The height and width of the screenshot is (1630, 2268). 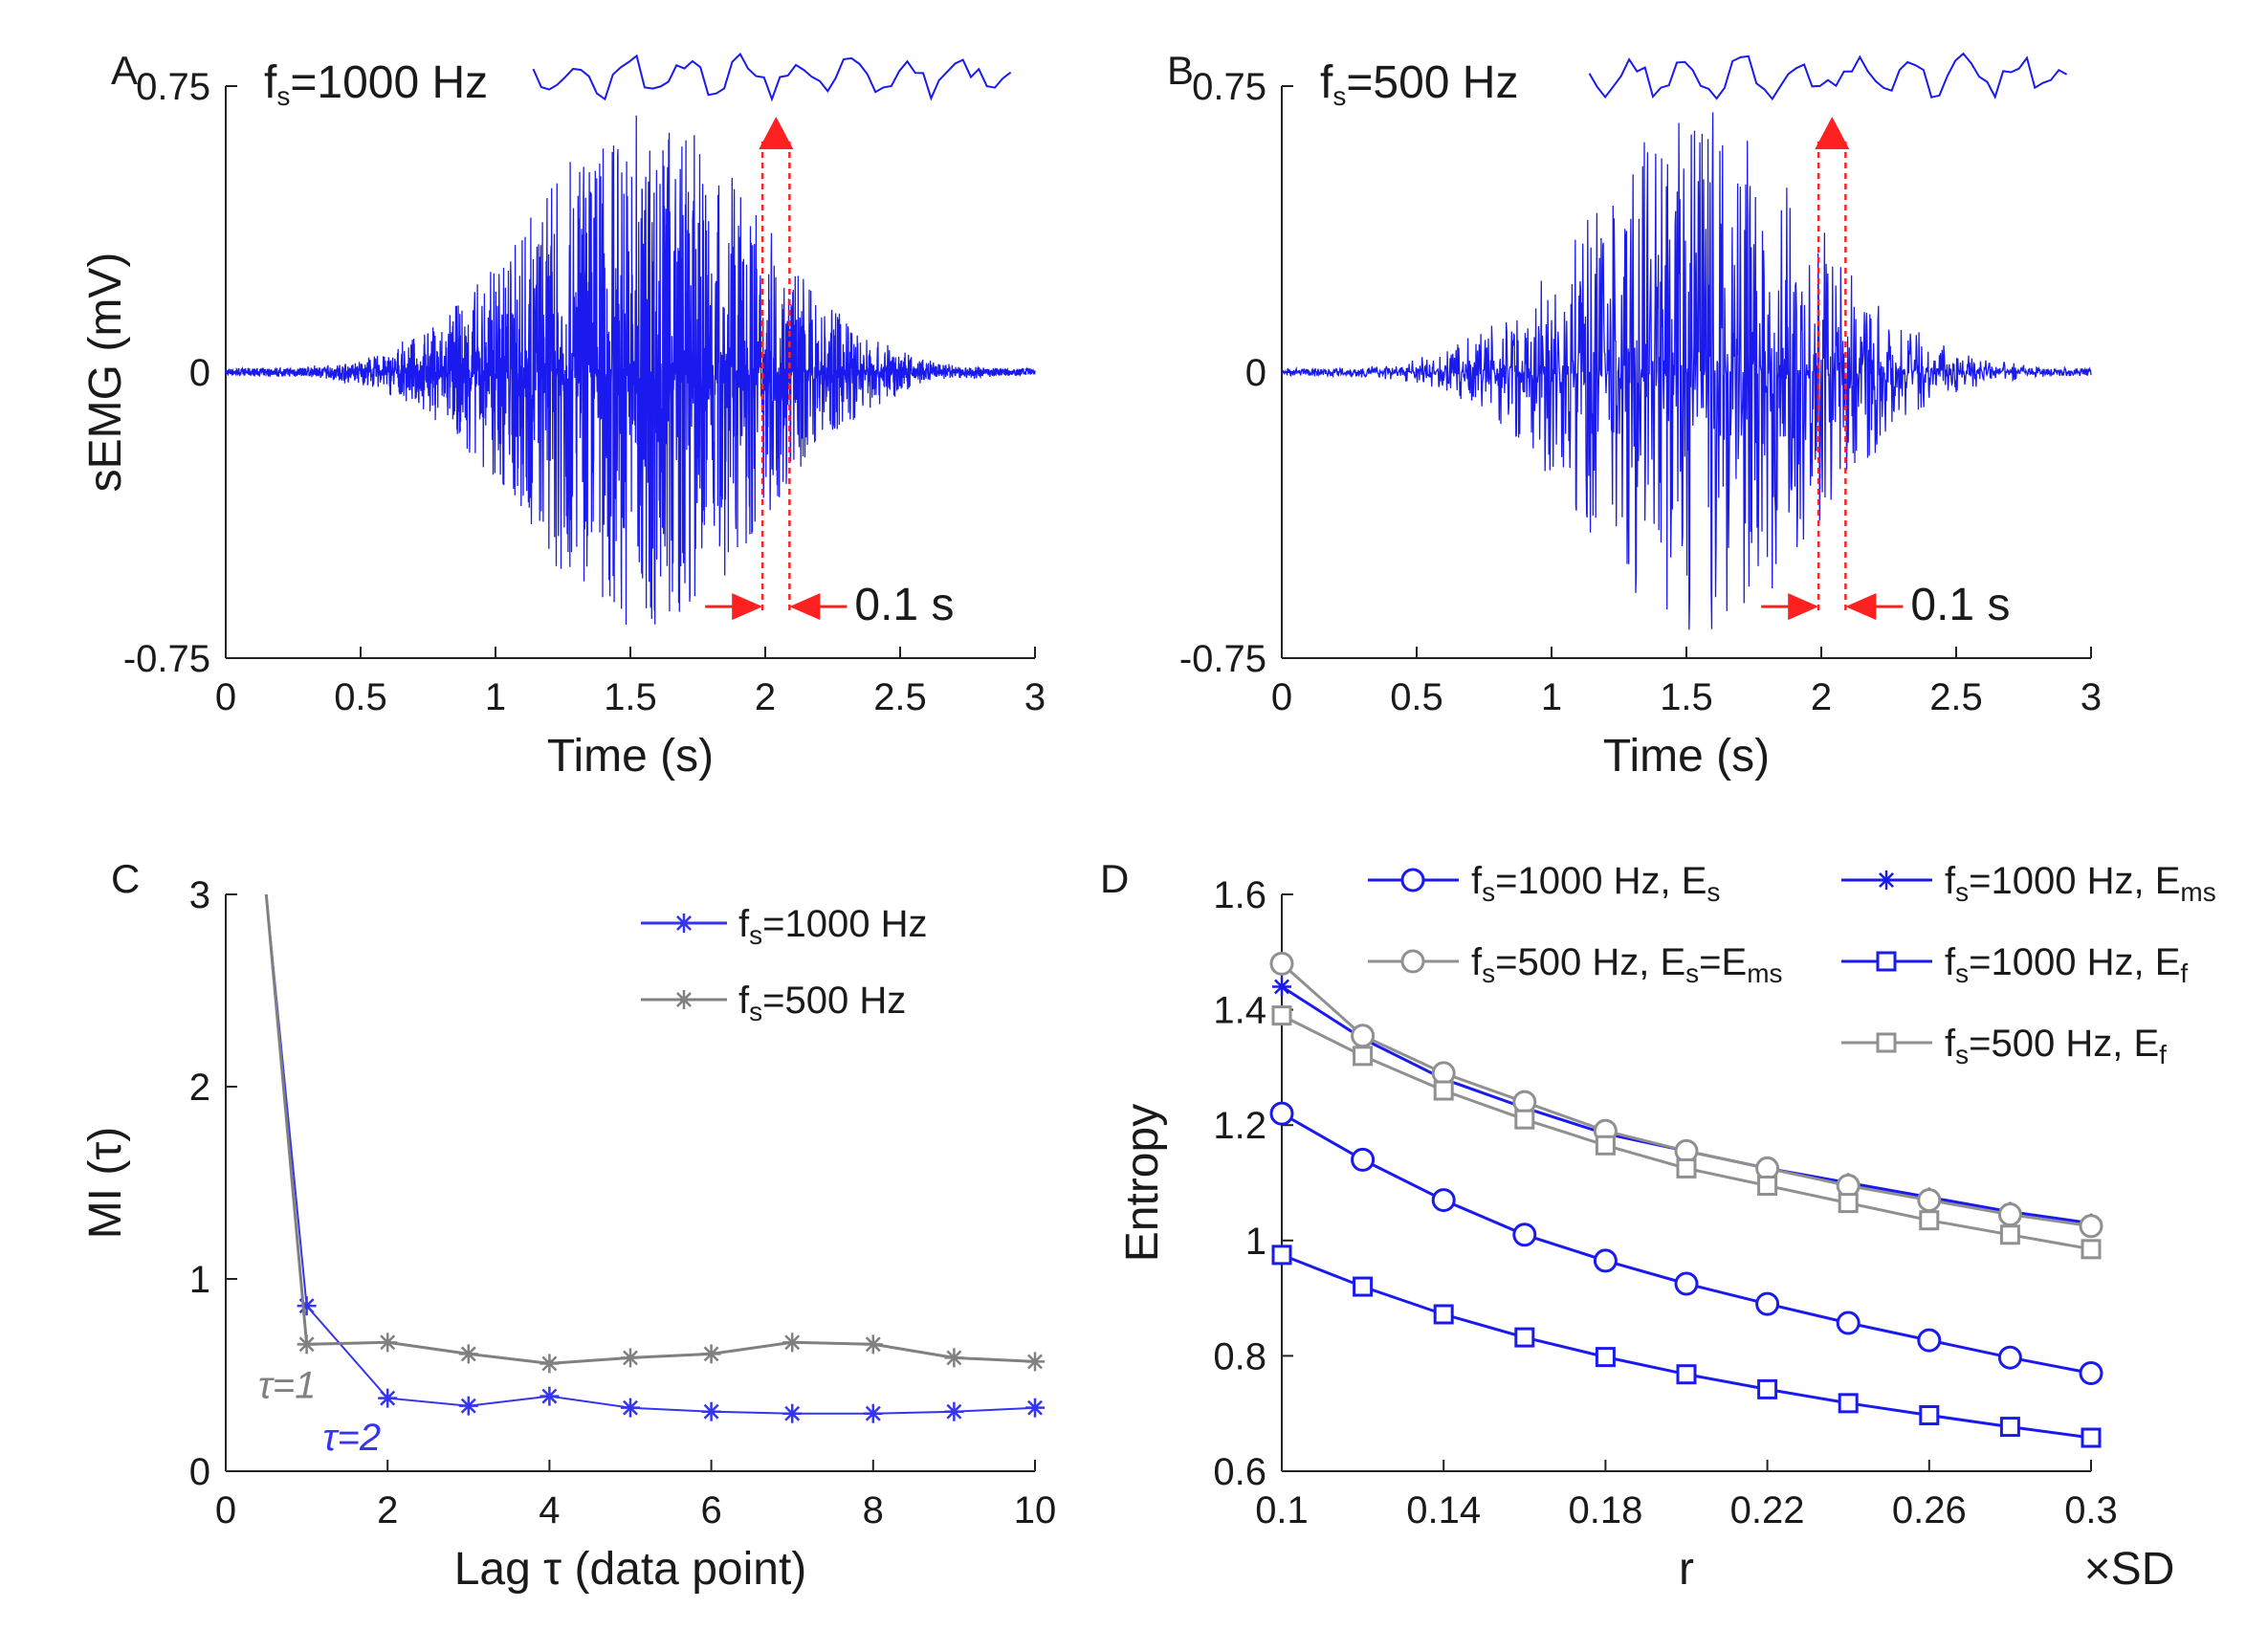 I want to click on panel-d-ytick-label: 0.6, so click(x=1239, y=1472).